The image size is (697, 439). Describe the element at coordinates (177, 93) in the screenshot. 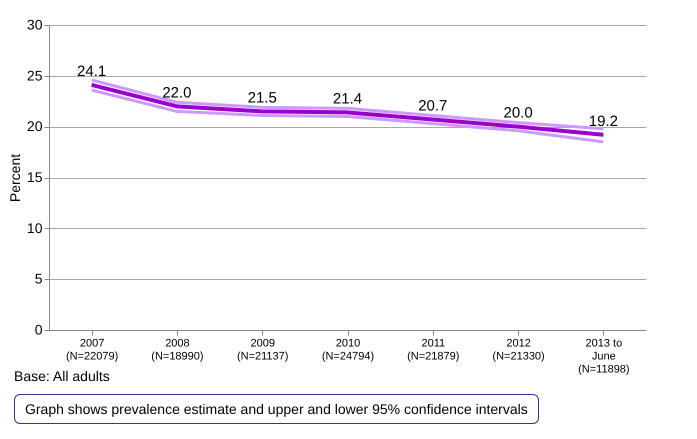

I see `data-label: 22.0` at that location.